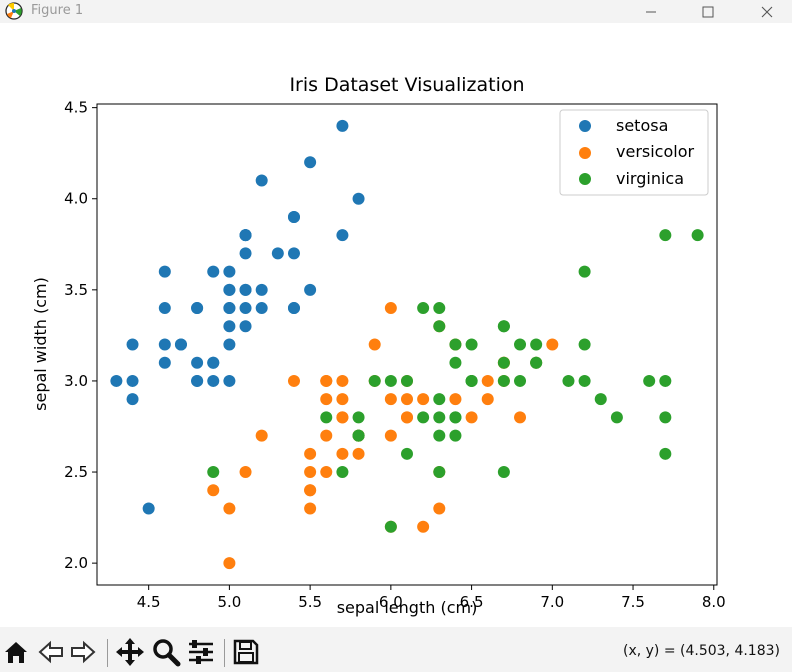 The width and height of the screenshot is (792, 672). I want to click on back-icon, so click(50, 652).